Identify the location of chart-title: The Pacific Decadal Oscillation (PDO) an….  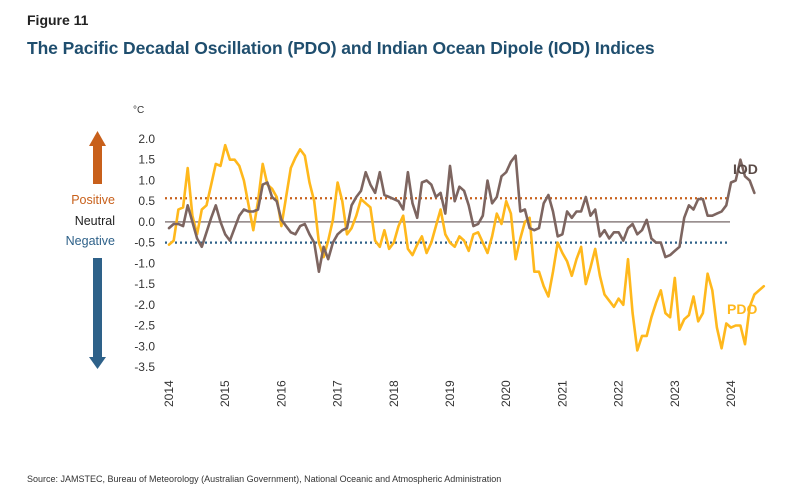
(341, 48).